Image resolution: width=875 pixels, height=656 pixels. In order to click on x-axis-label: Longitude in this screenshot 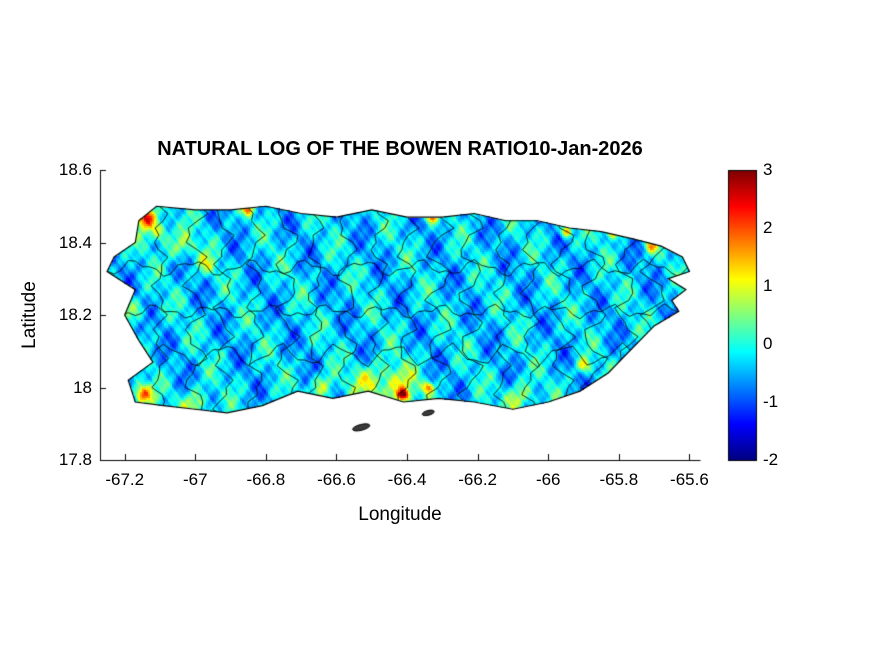, I will do `click(400, 514)`.